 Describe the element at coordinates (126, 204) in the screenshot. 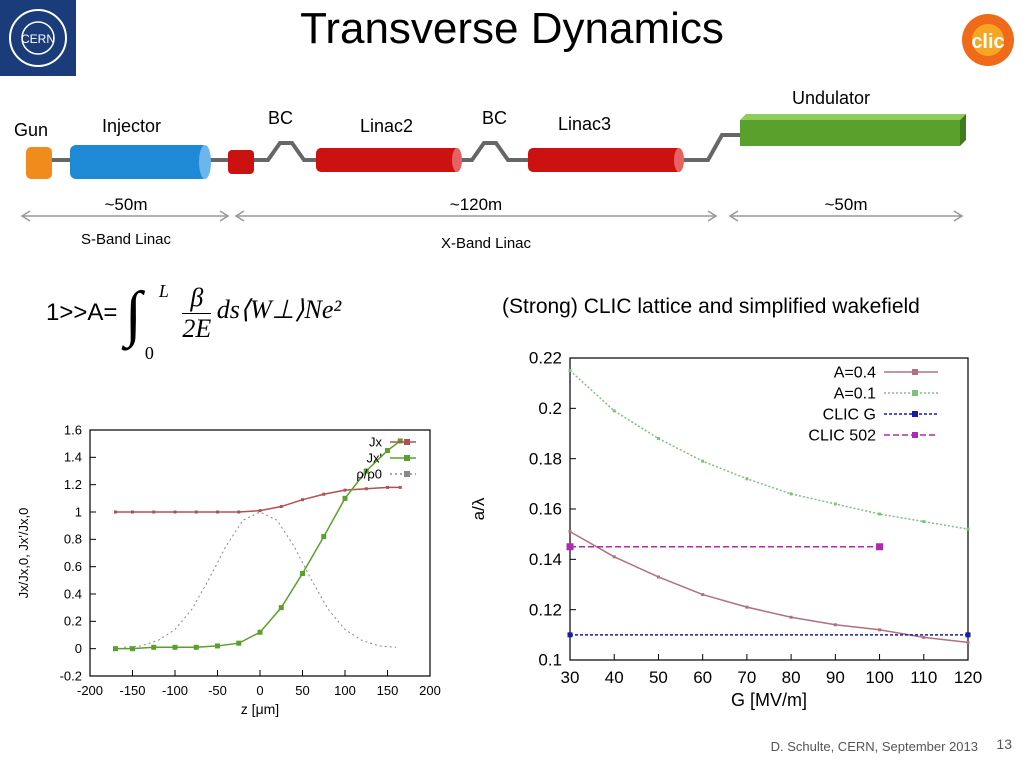

I see `length-injector: ~50m` at that location.